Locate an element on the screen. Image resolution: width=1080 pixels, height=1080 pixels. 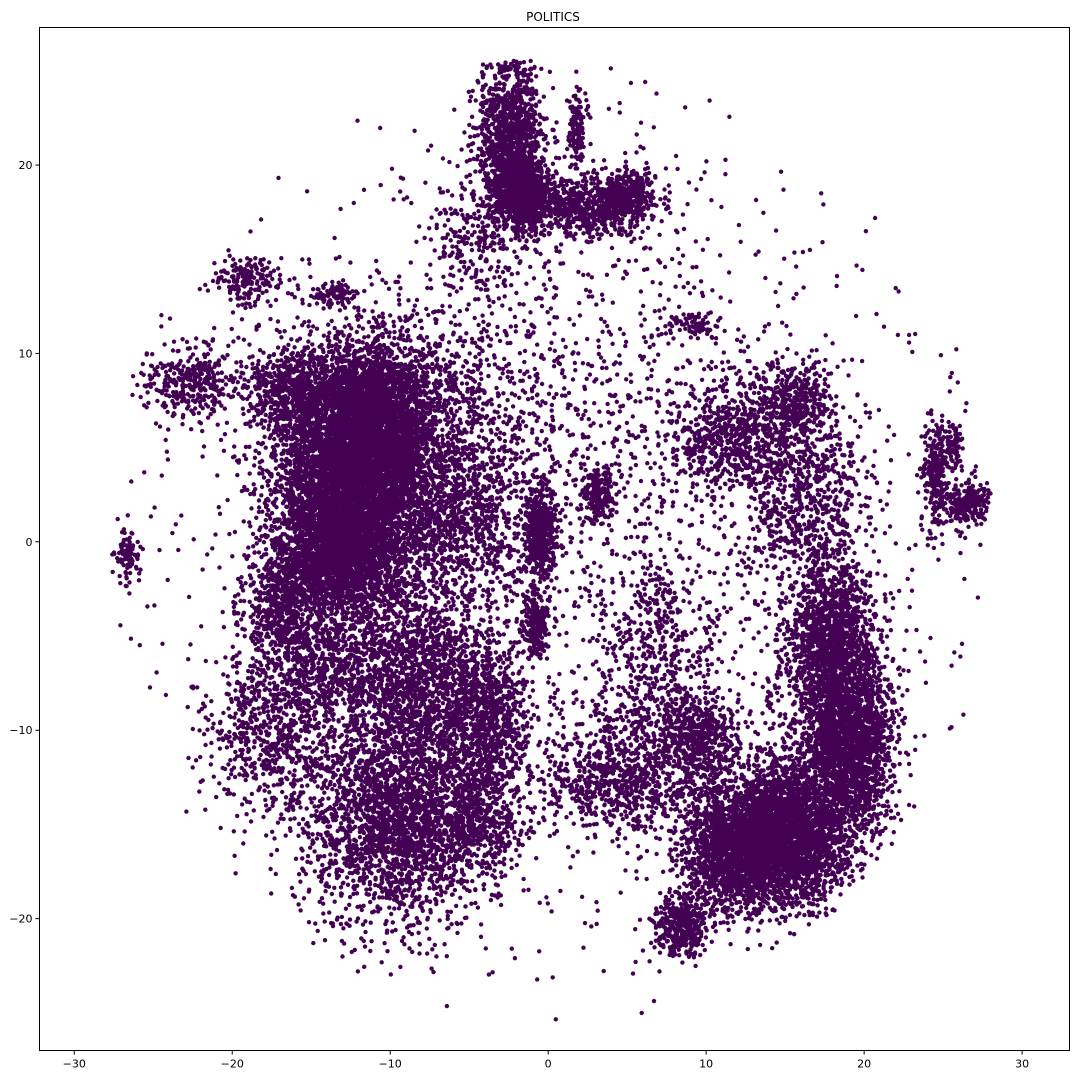
y-tick-label: −10 is located at coordinates (20, 730).